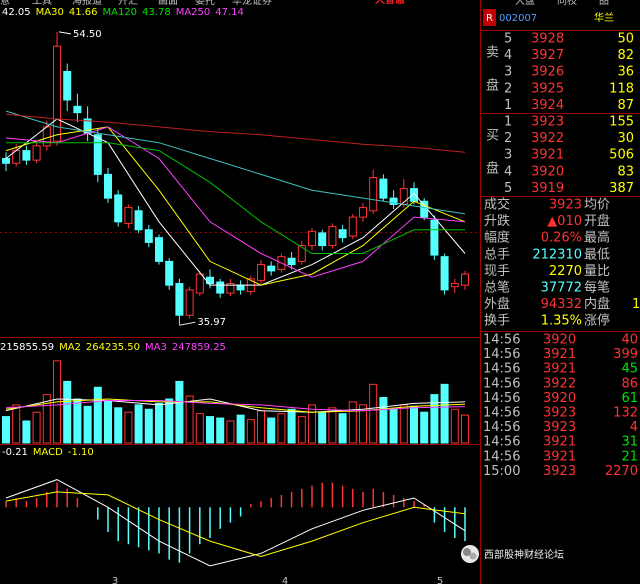  What do you see at coordinates (187, 323) in the screenshot?
I see `annotation-leader` at bounding box center [187, 323].